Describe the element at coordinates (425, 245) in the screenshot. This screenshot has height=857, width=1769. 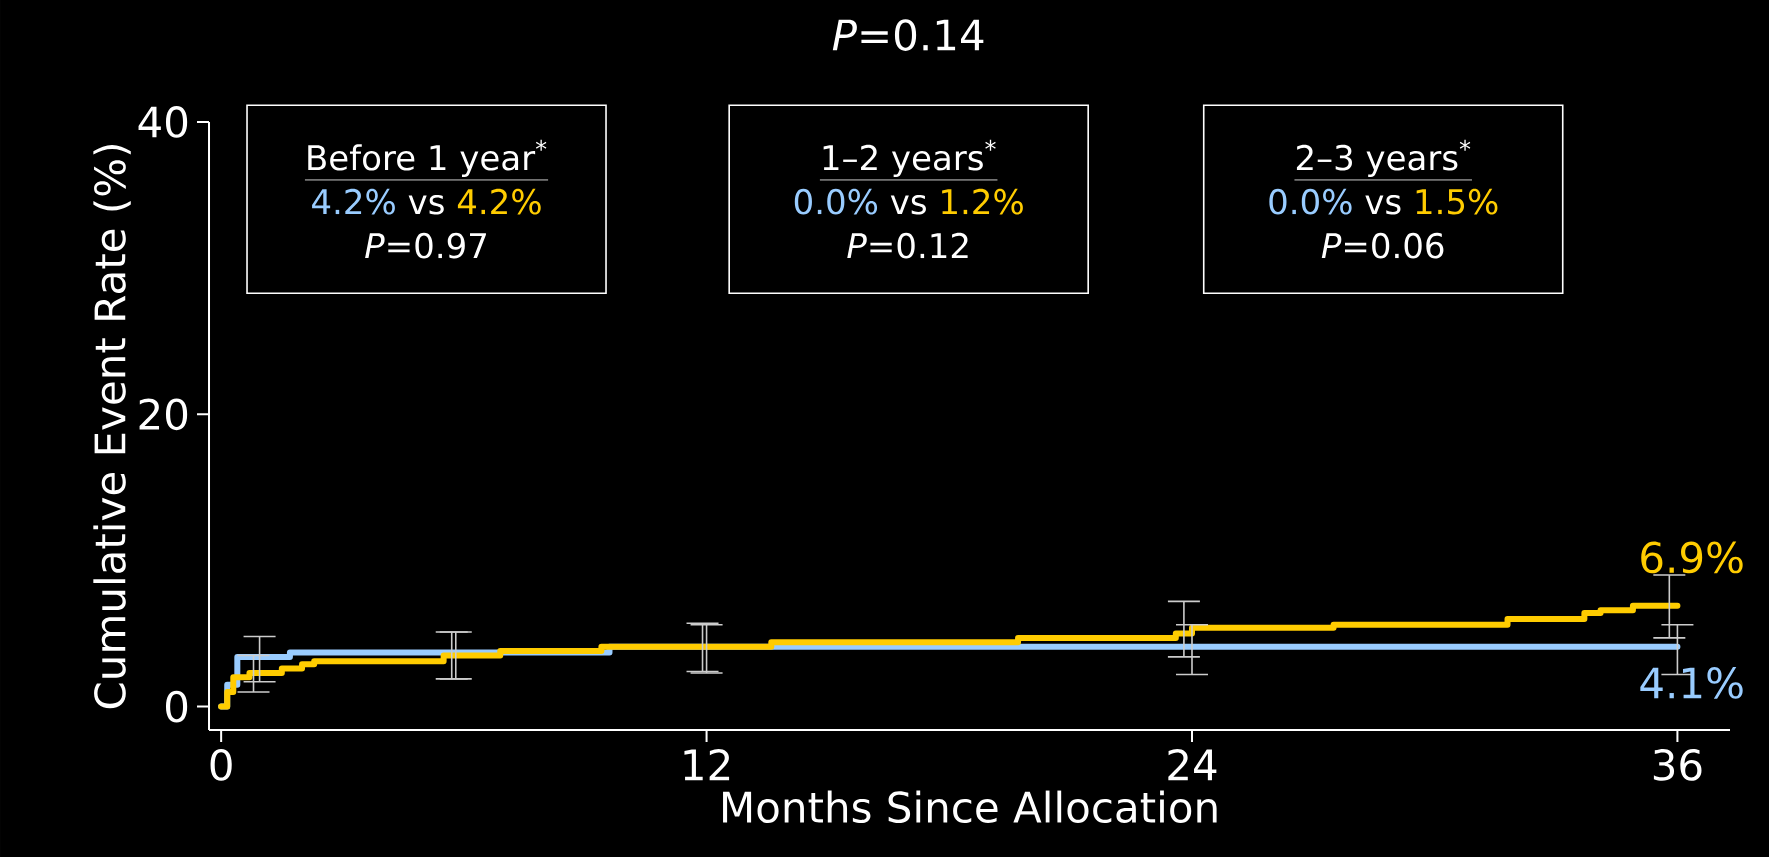
I see `annotation: P=0.97` at that location.